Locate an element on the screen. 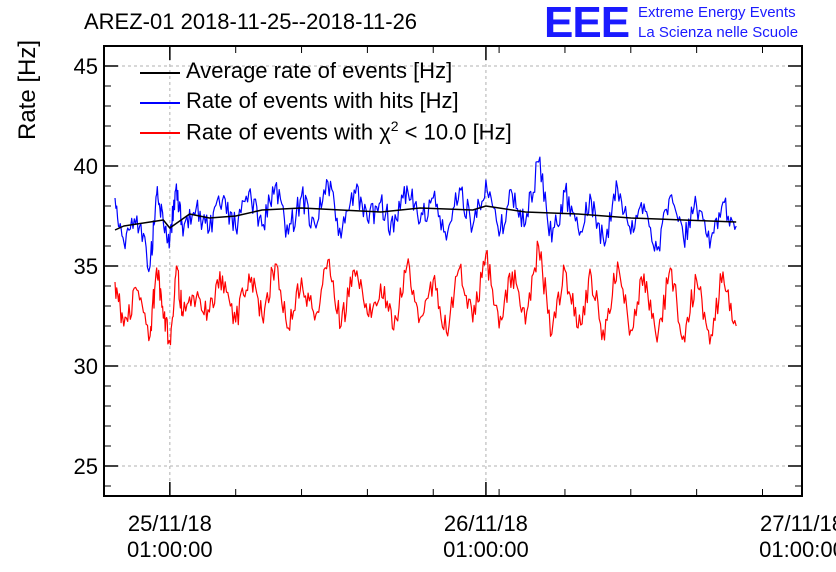  eee-logo-mark: EEE is located at coordinates (587, 23).